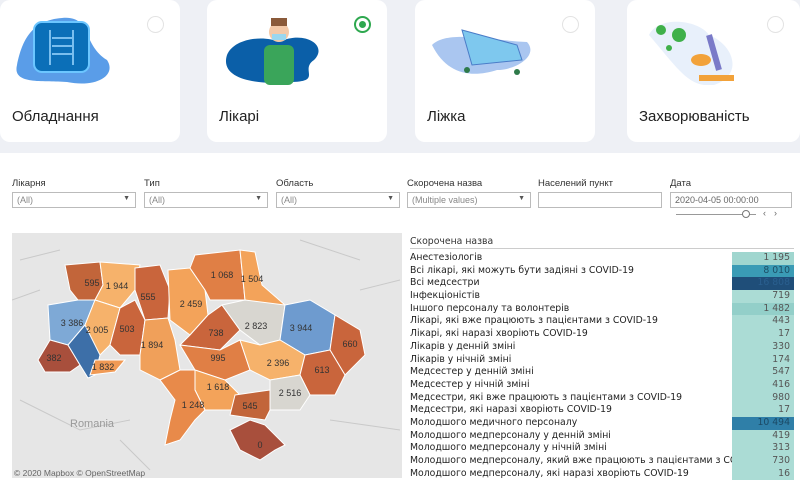 The image size is (800, 493). I want to click on filter-label: Скорочена назва, so click(445, 183).